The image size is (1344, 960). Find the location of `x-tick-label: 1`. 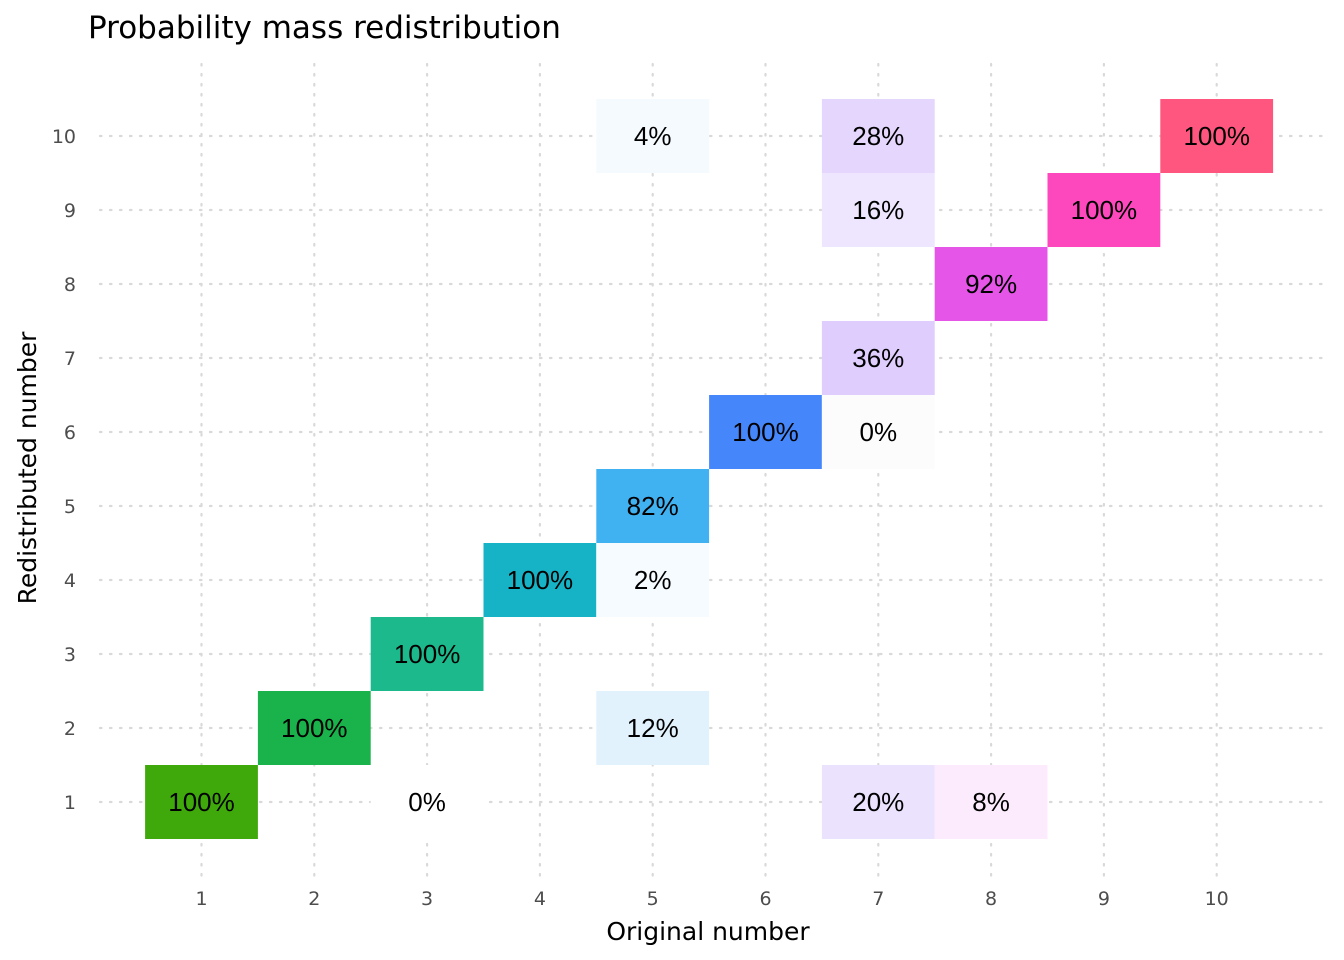

x-tick-label: 1 is located at coordinates (201, 899).